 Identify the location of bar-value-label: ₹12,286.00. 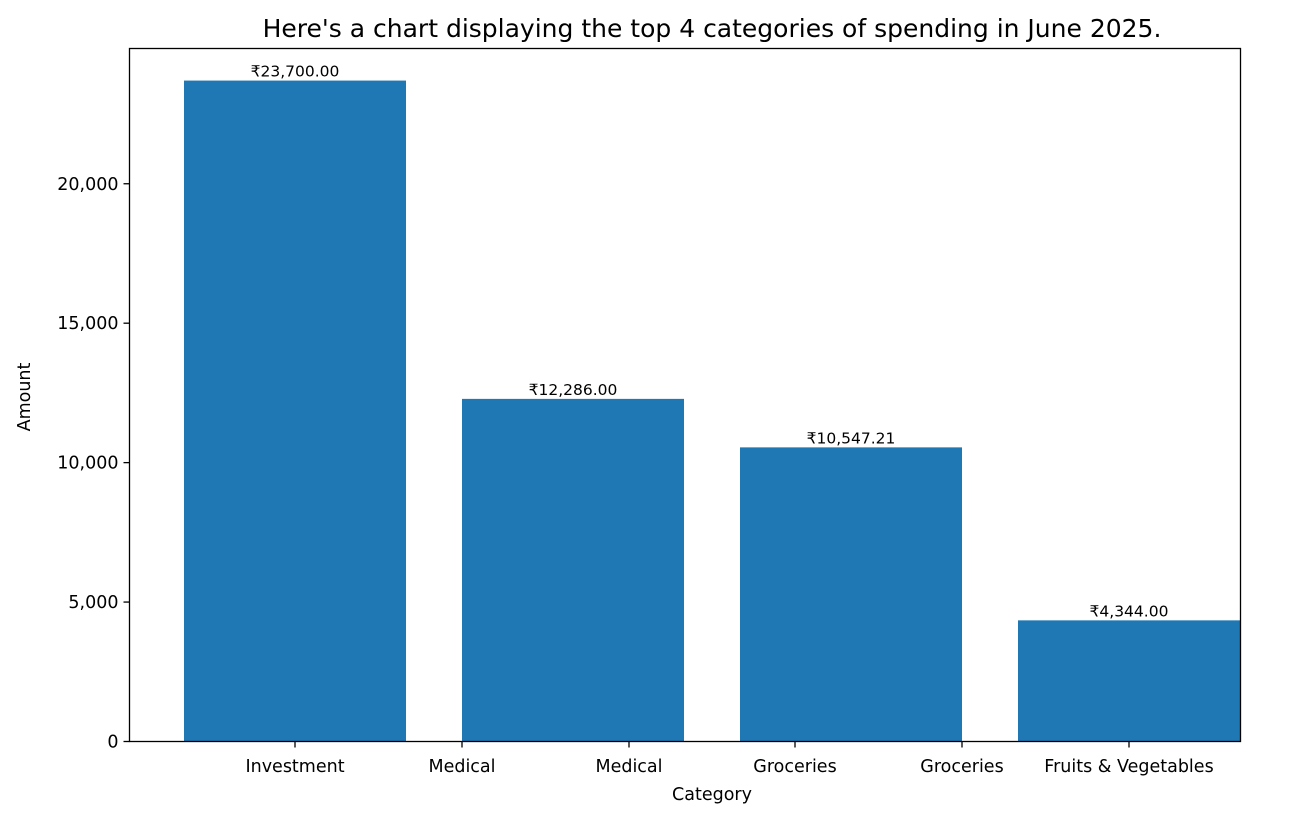
(573, 390).